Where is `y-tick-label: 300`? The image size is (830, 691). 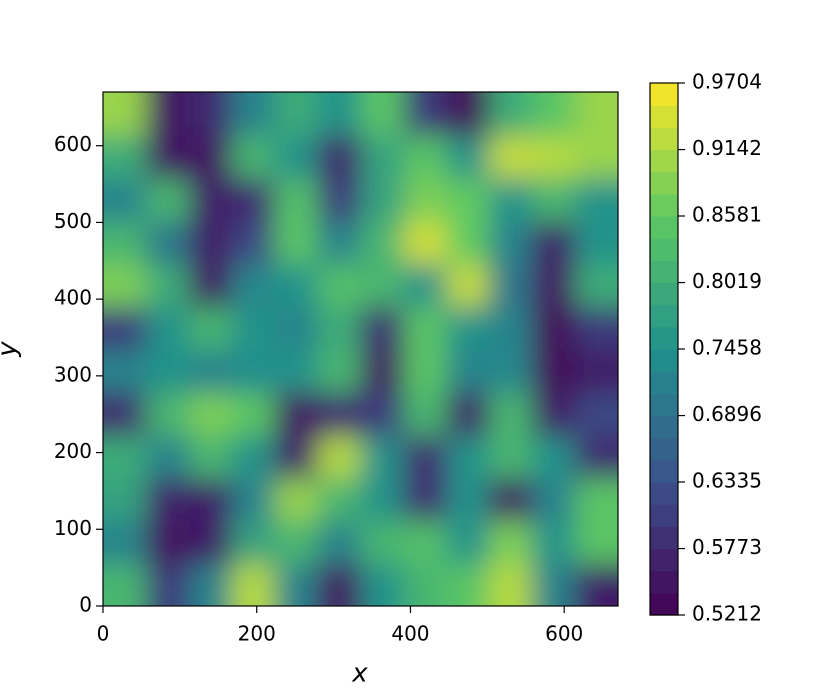 y-tick-label: 300 is located at coordinates (73, 374).